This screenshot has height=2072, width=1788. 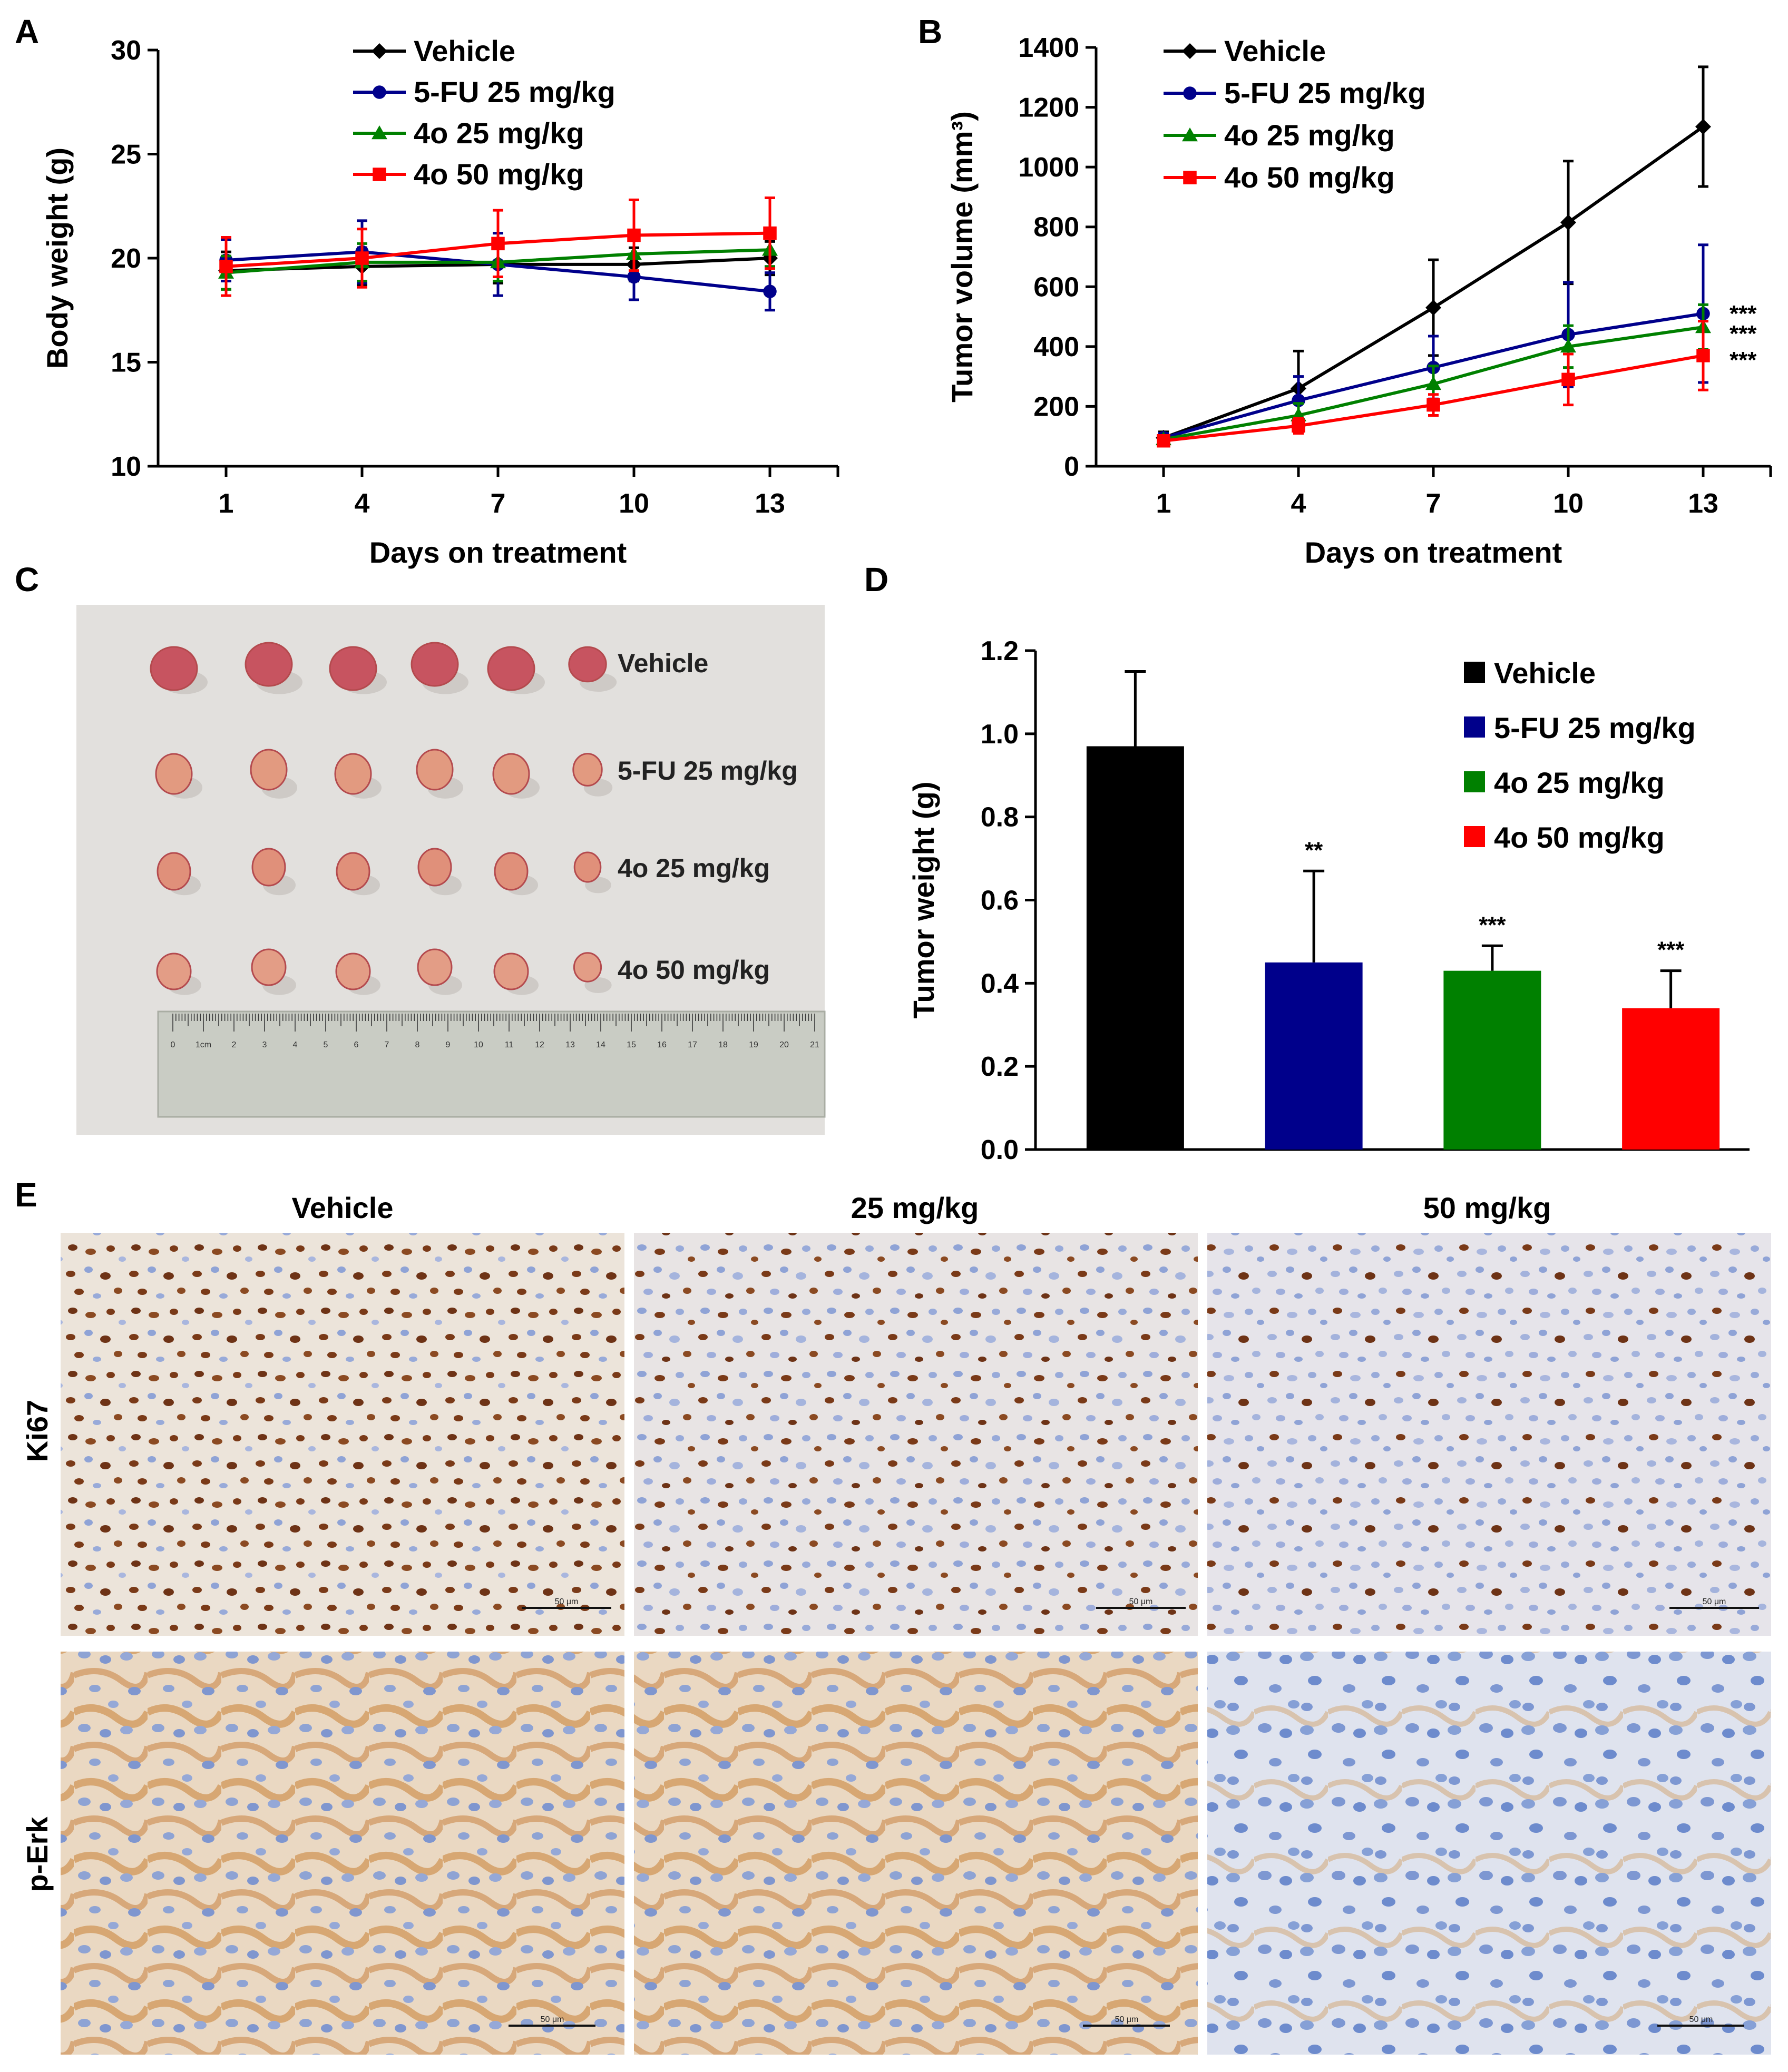 What do you see at coordinates (814, 1044) in the screenshot?
I see `ruler-label: 21` at bounding box center [814, 1044].